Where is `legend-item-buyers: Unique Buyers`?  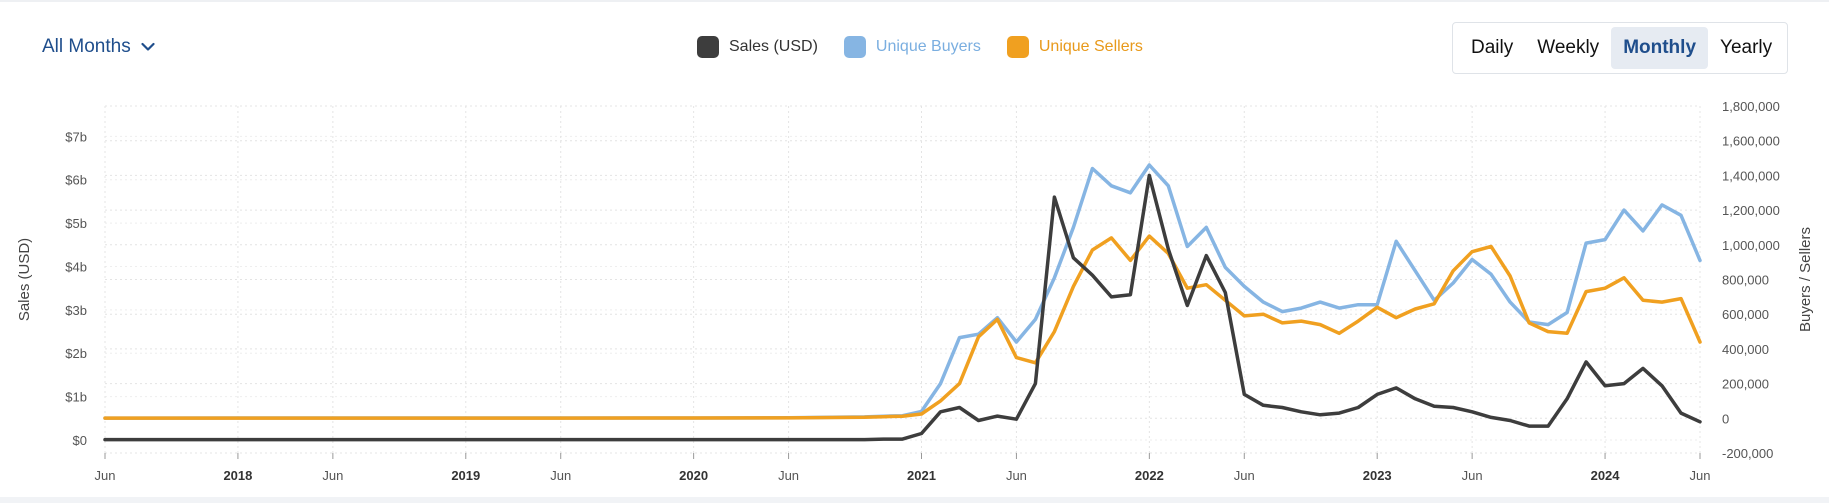 legend-item-buyers: Unique Buyers is located at coordinates (912, 47).